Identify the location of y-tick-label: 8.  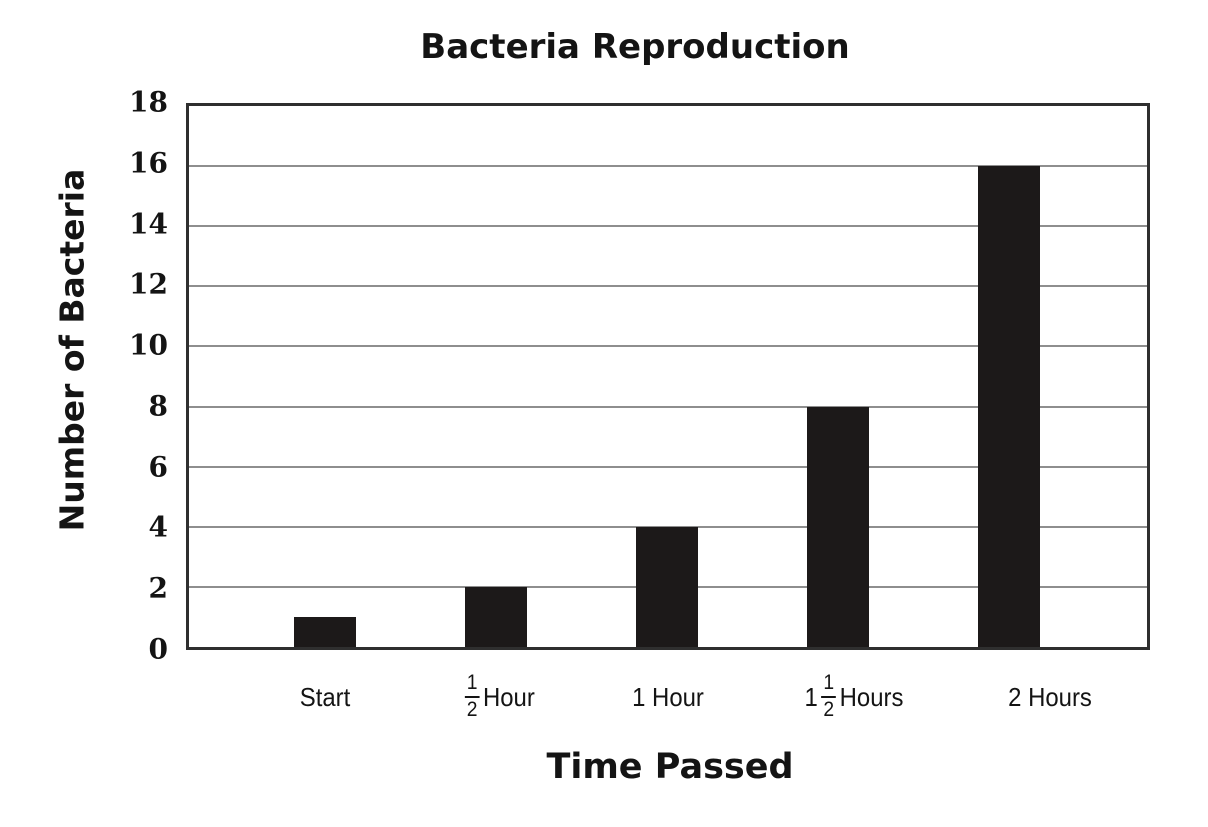
(158, 406).